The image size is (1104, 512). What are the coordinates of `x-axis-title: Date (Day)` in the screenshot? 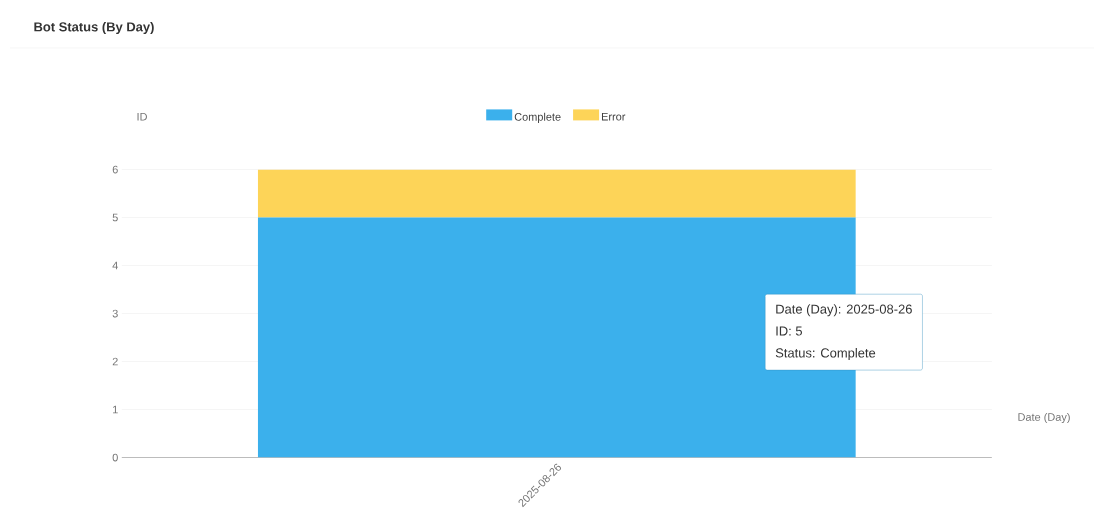 It's located at (1044, 417).